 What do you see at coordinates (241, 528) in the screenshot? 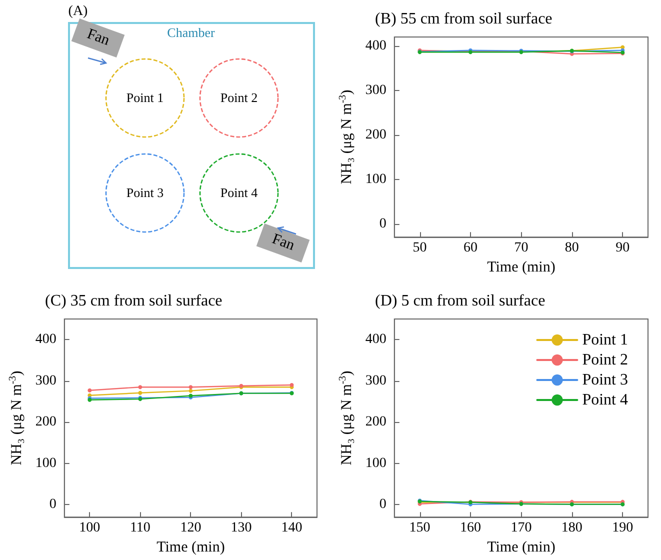
I see `x-tick-label: 130` at bounding box center [241, 528].